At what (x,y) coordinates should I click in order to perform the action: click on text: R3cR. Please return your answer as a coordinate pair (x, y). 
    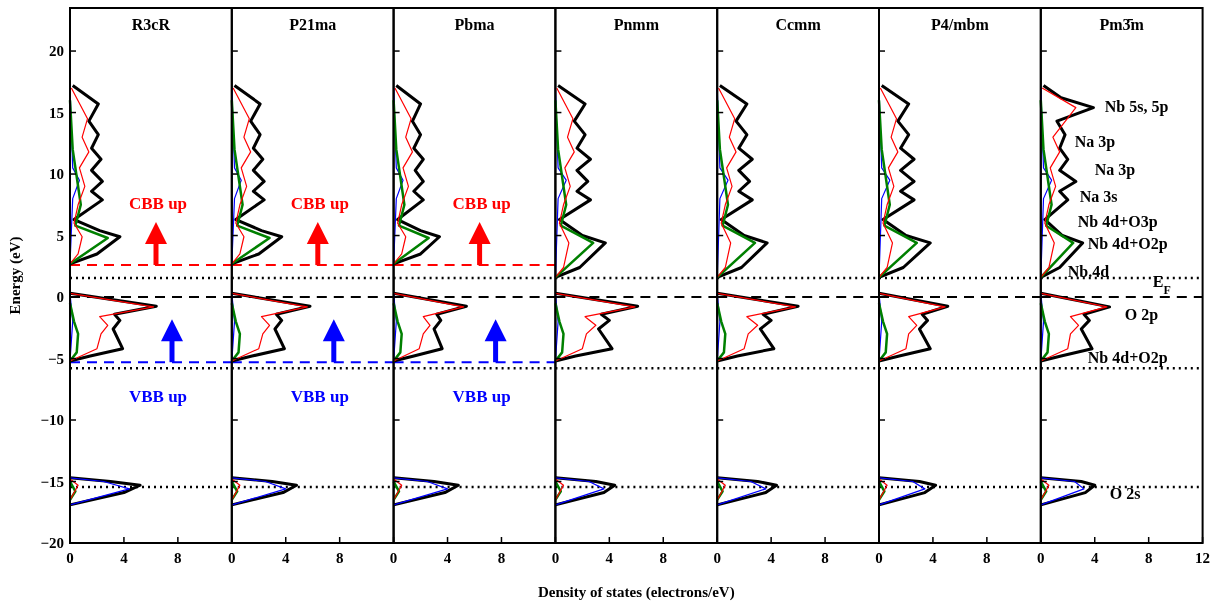
    Looking at the image, I should click on (151, 24).